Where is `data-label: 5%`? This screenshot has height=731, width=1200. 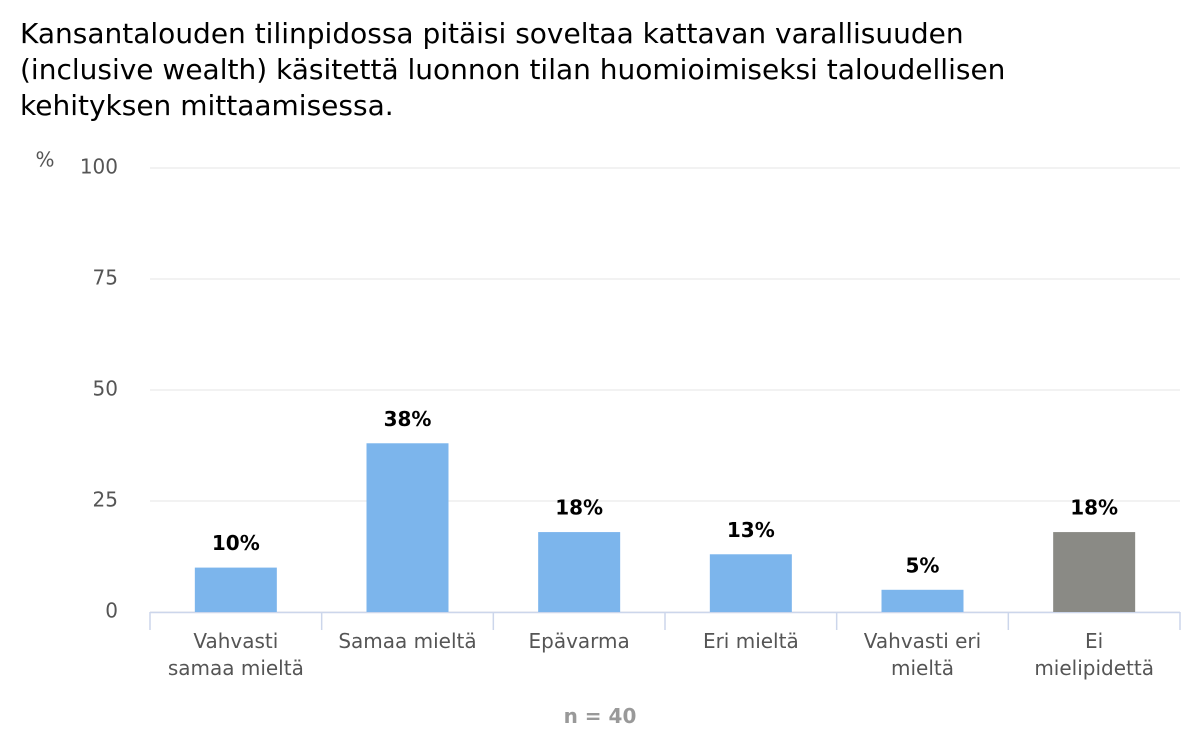
data-label: 5% is located at coordinates (923, 565).